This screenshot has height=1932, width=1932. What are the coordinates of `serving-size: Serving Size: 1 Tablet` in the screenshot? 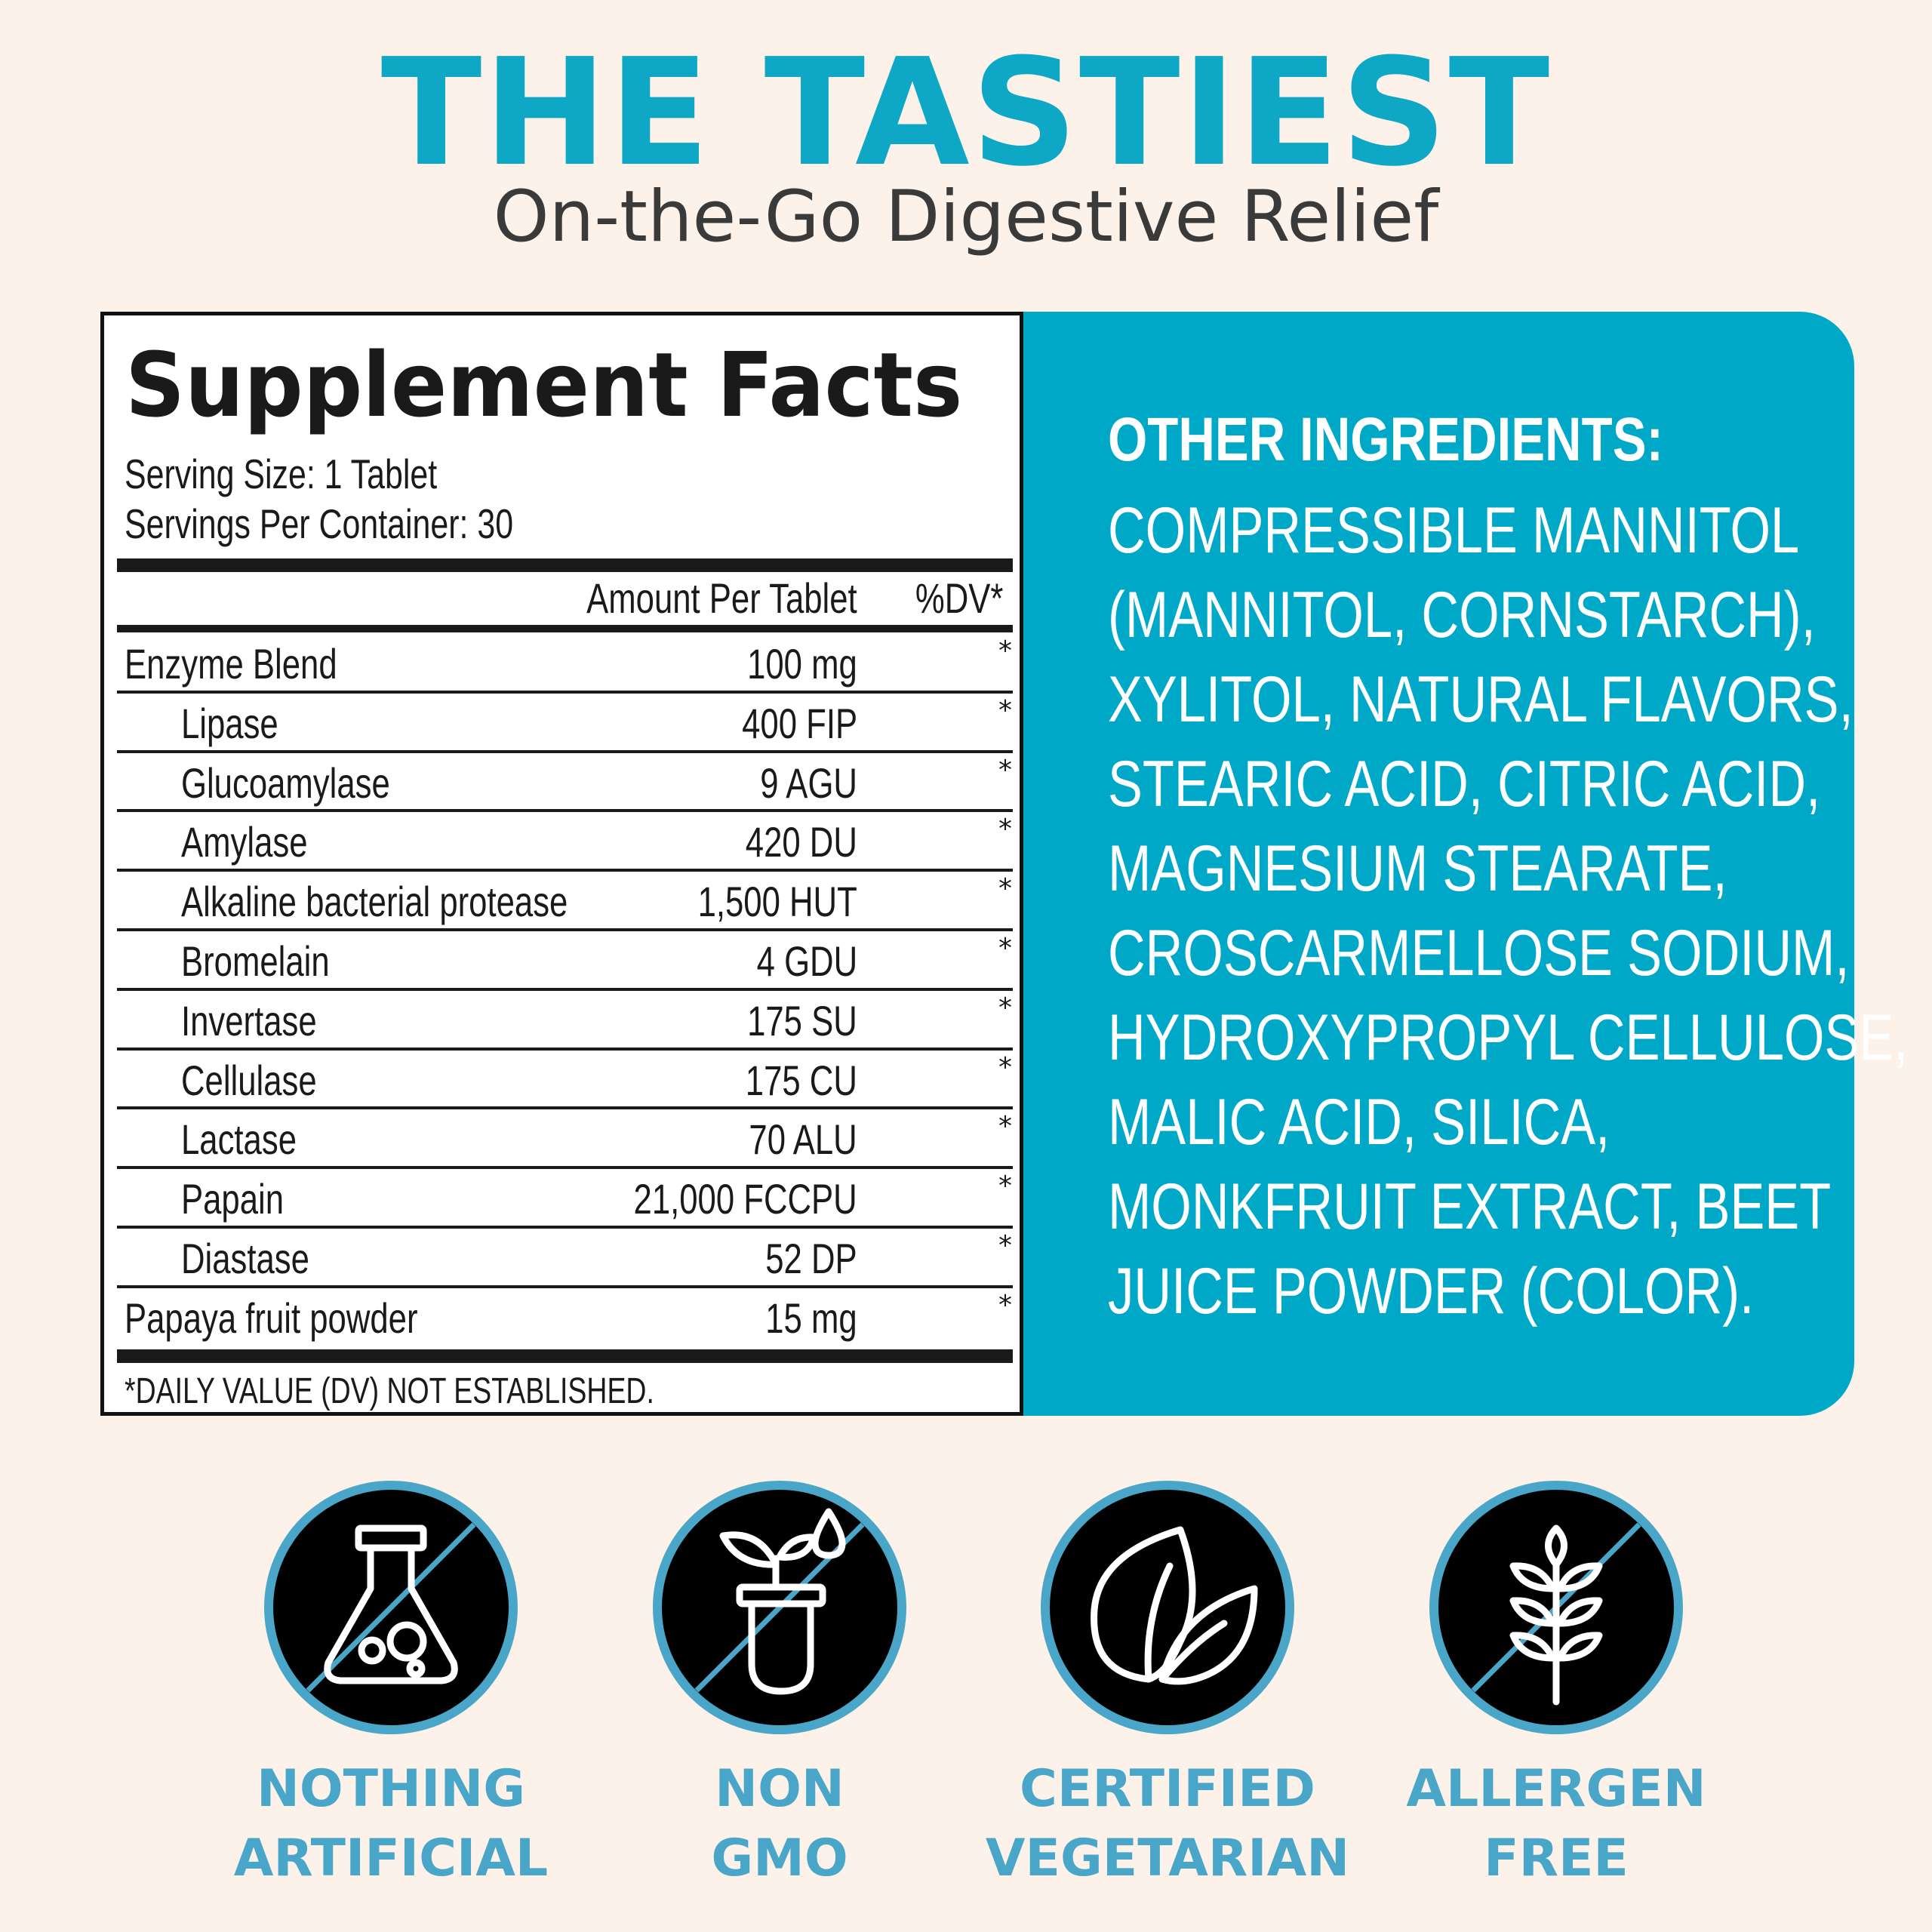 It's located at (281, 474).